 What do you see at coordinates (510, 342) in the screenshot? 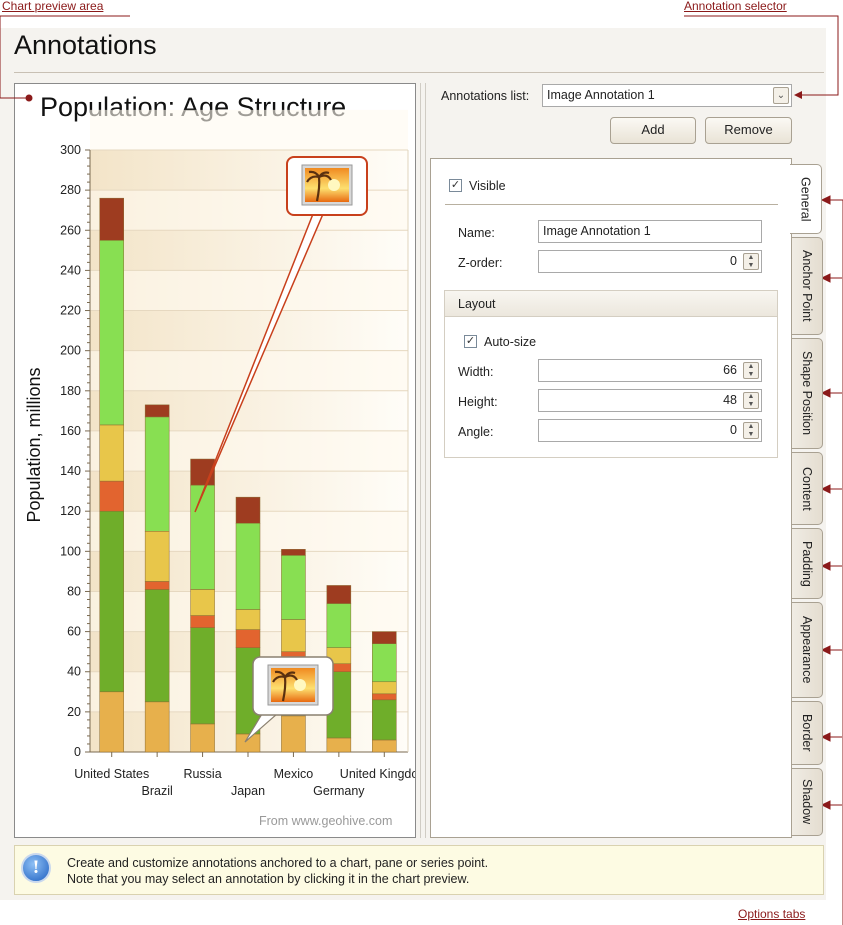
I see `autosize-label: Auto-size` at bounding box center [510, 342].